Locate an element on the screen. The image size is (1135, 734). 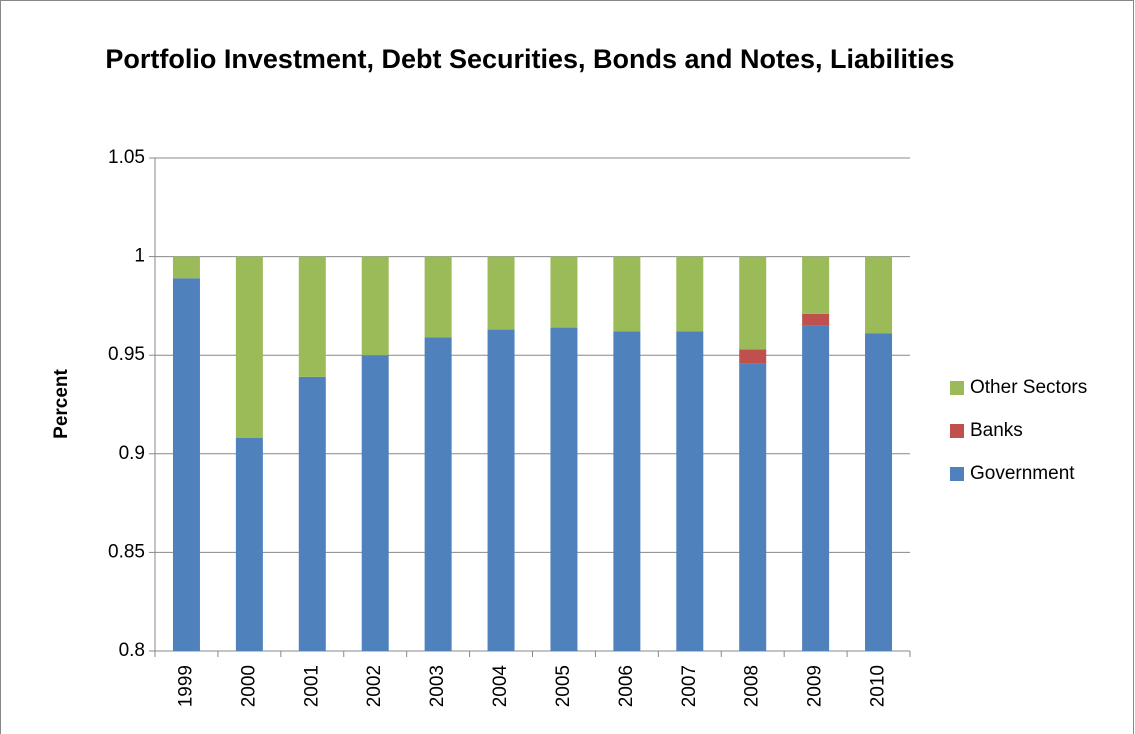
y-tick-label: 1 is located at coordinates (139, 256).